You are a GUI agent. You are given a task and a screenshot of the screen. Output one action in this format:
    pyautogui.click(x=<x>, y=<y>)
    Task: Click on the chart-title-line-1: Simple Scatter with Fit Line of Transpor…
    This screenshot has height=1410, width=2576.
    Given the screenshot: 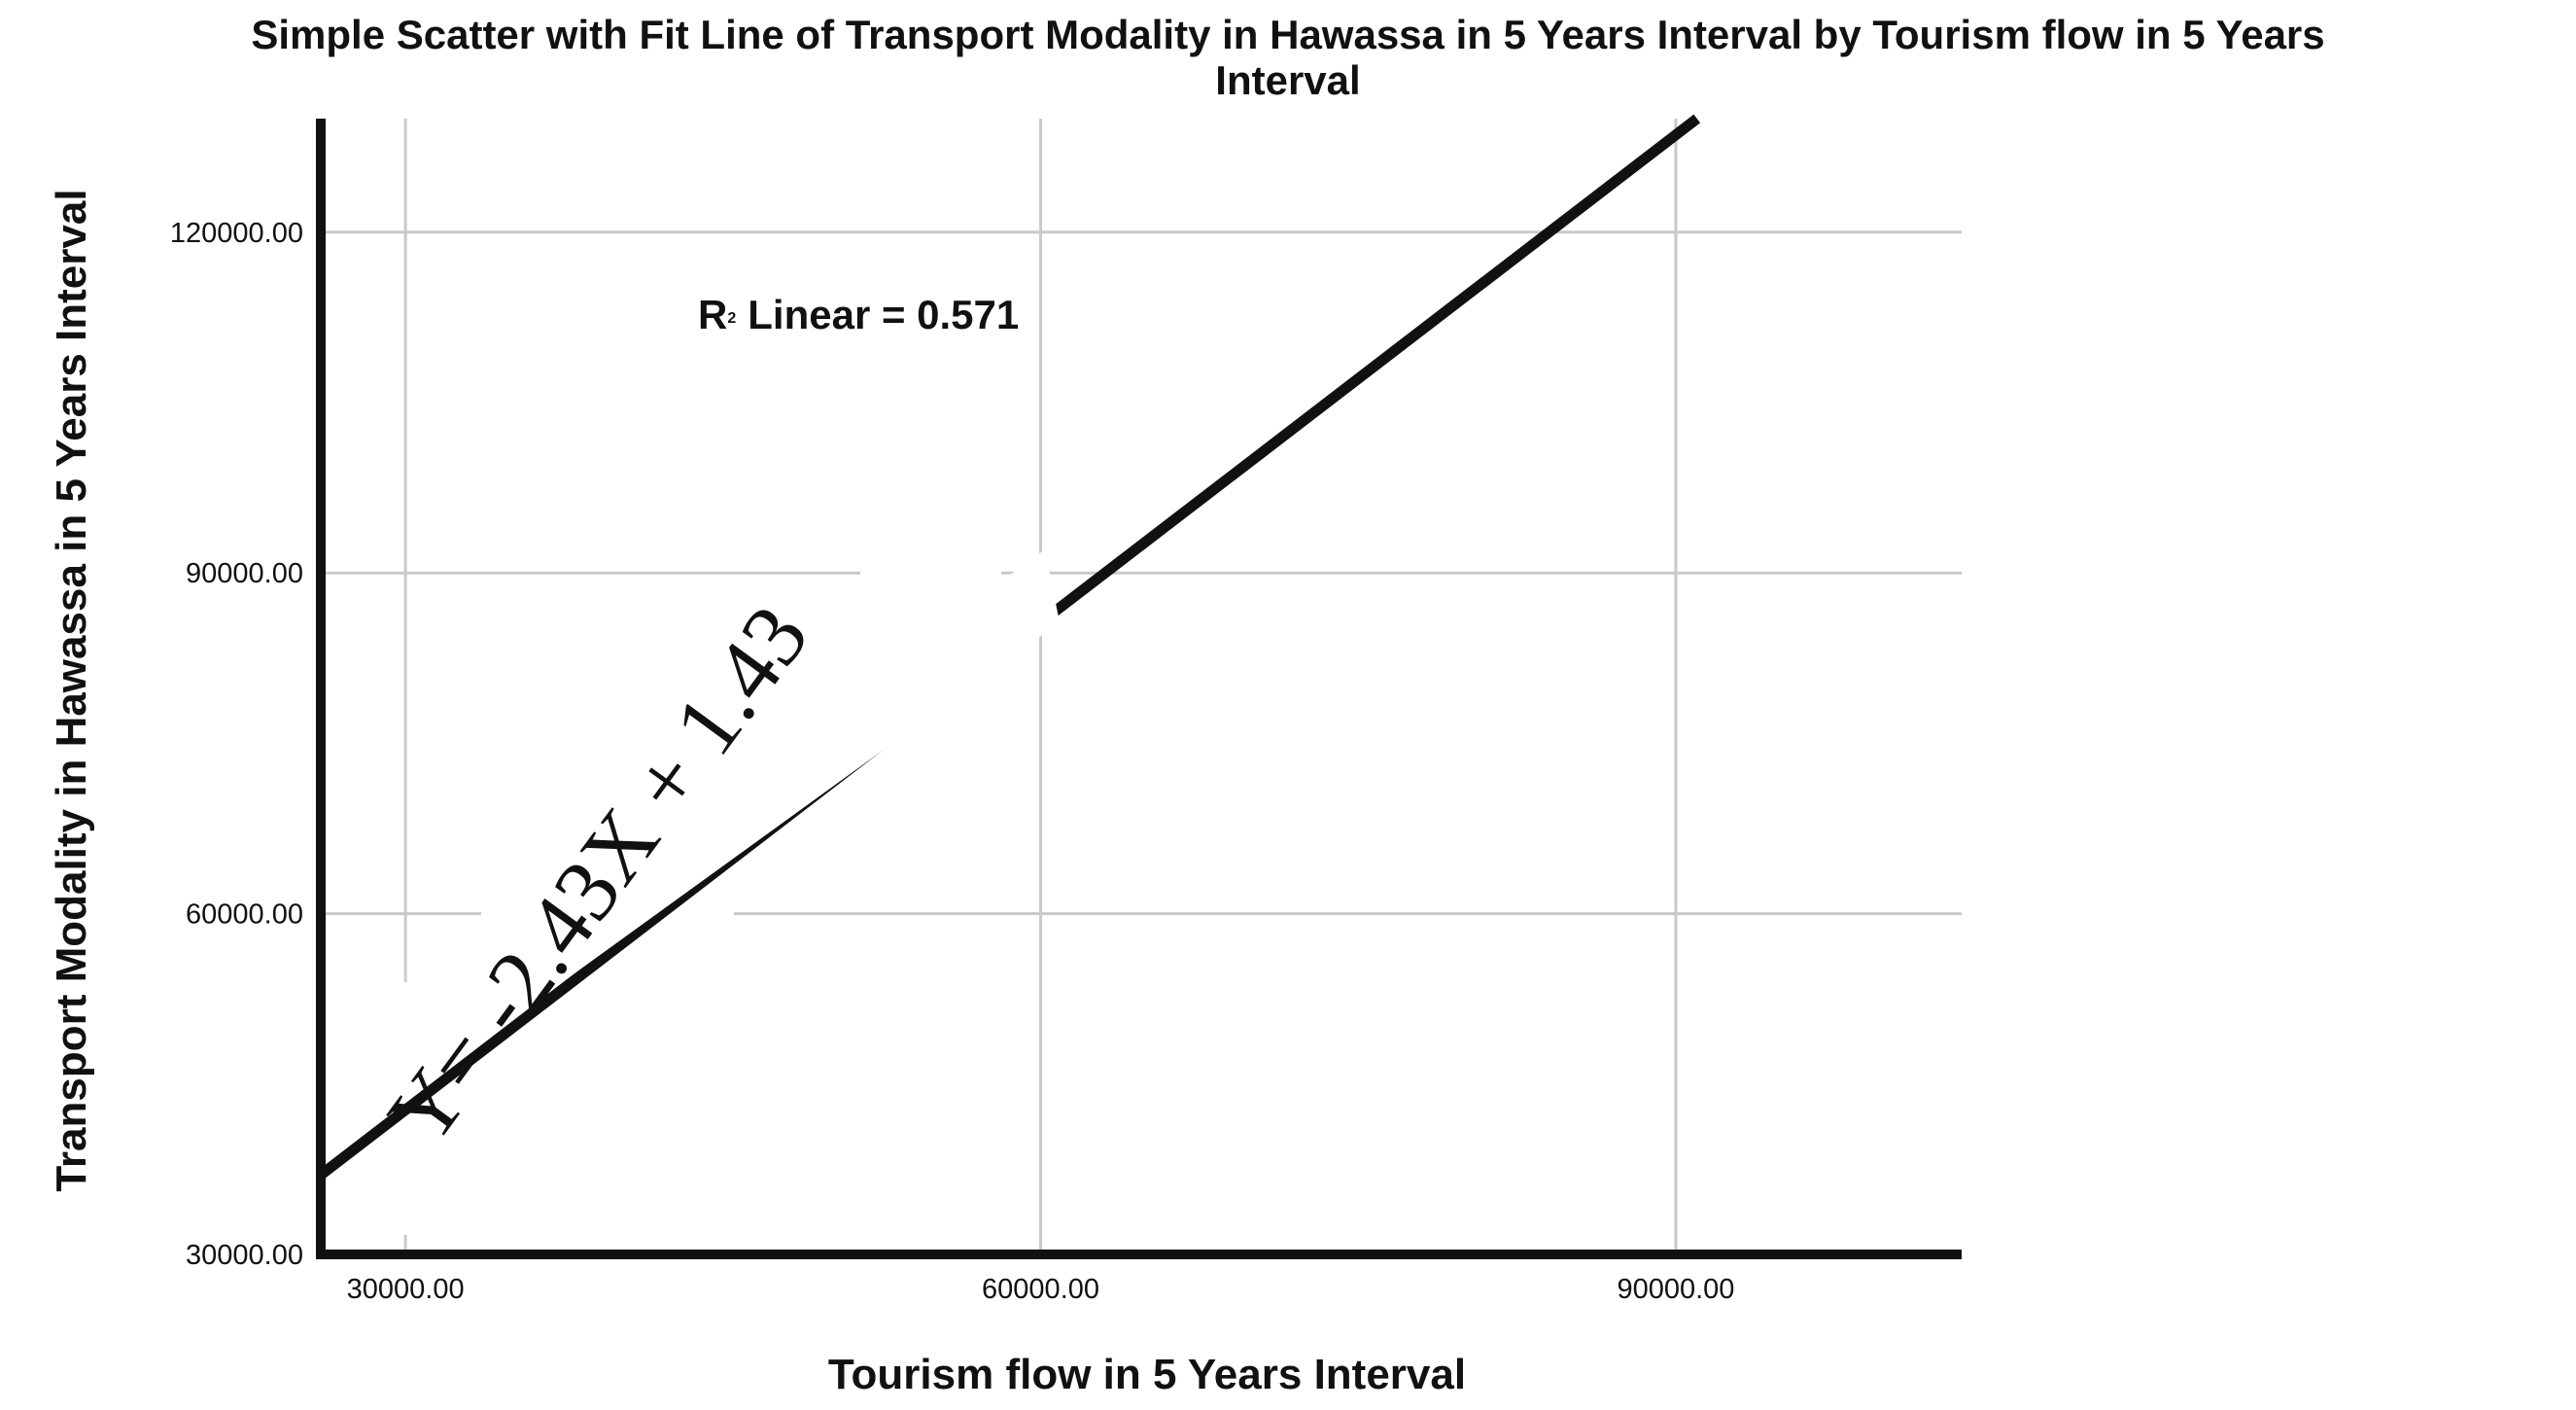 What is the action you would take?
    pyautogui.click(x=1288, y=34)
    